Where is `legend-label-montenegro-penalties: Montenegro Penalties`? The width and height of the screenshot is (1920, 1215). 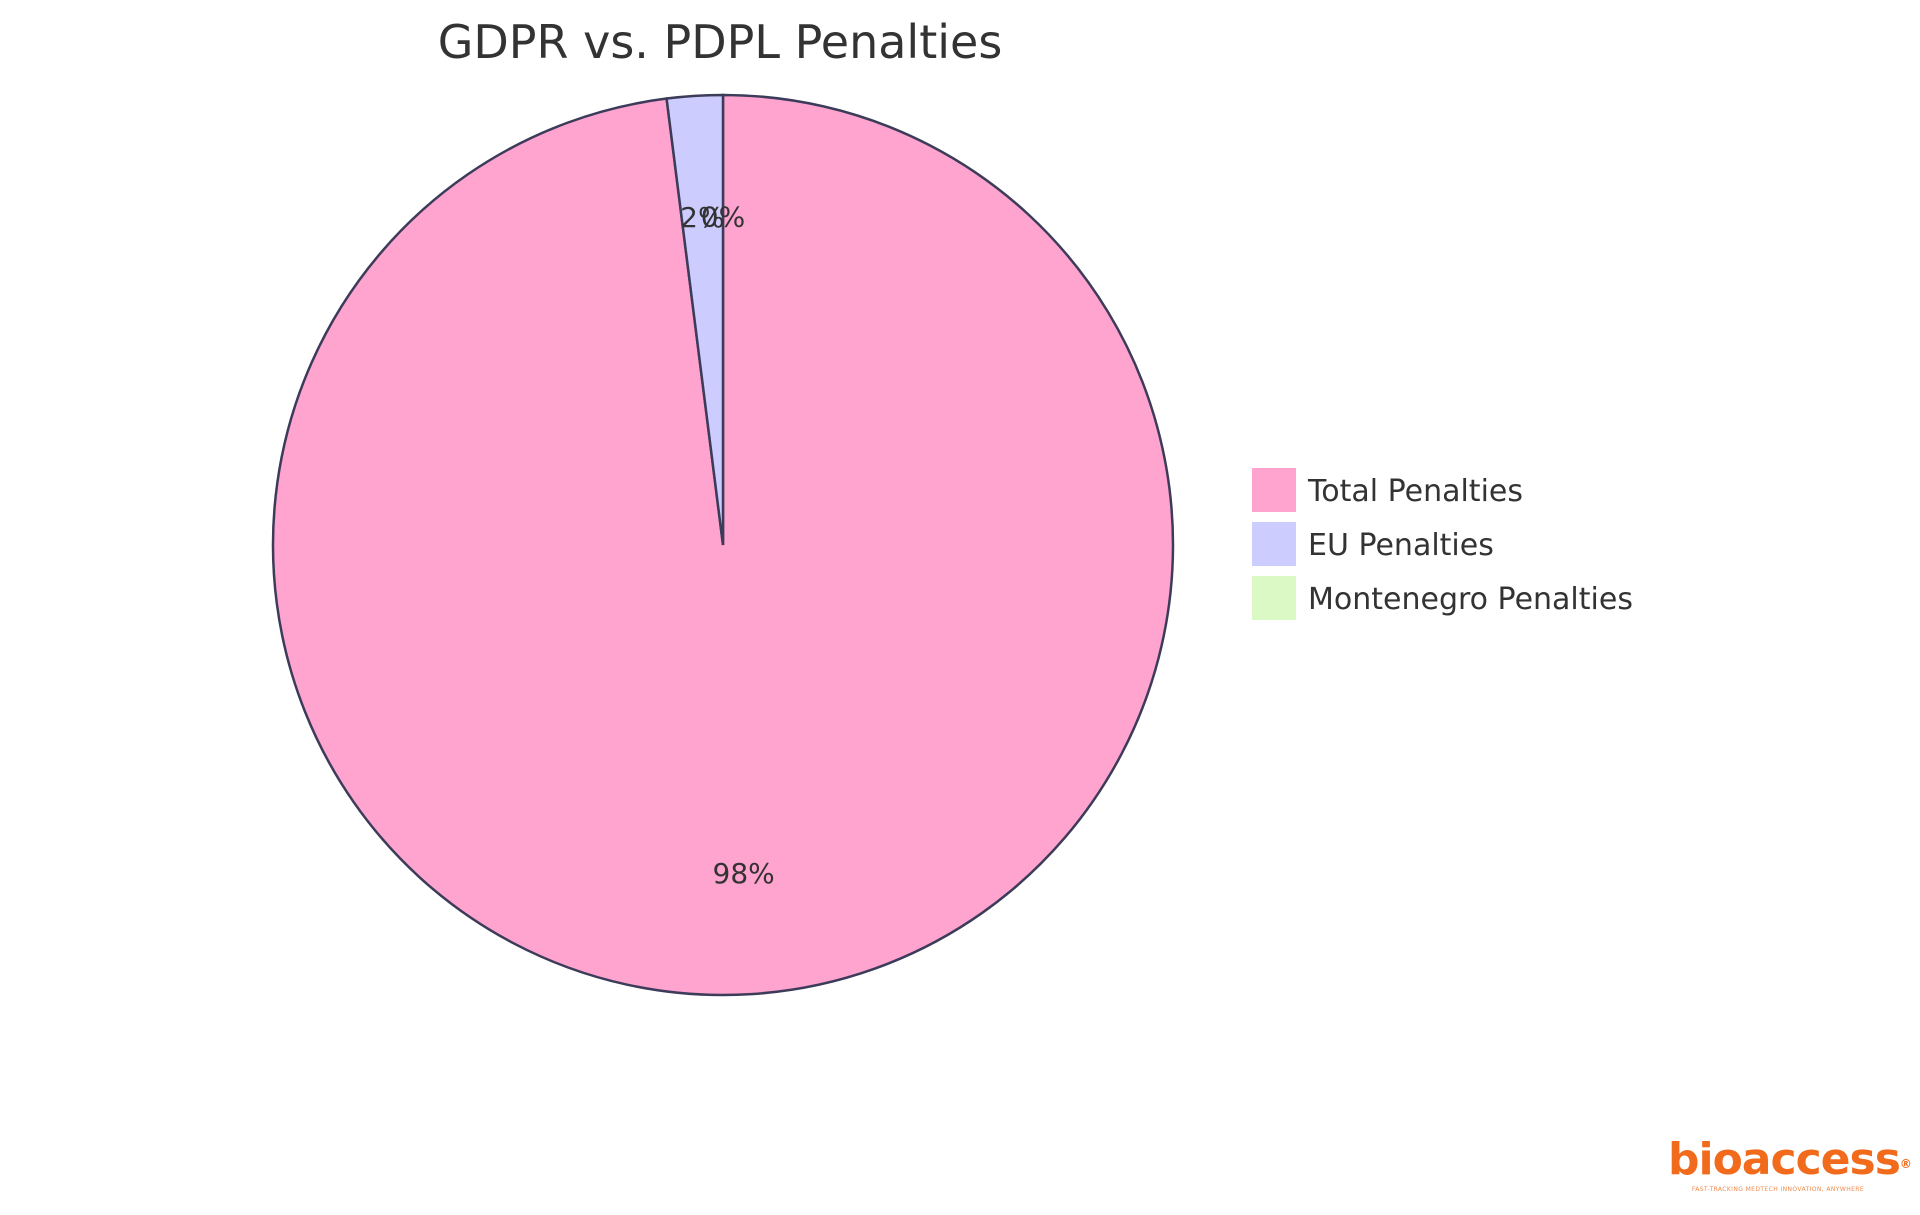
legend-label-montenegro-penalties: Montenegro Penalties is located at coordinates (1470, 599).